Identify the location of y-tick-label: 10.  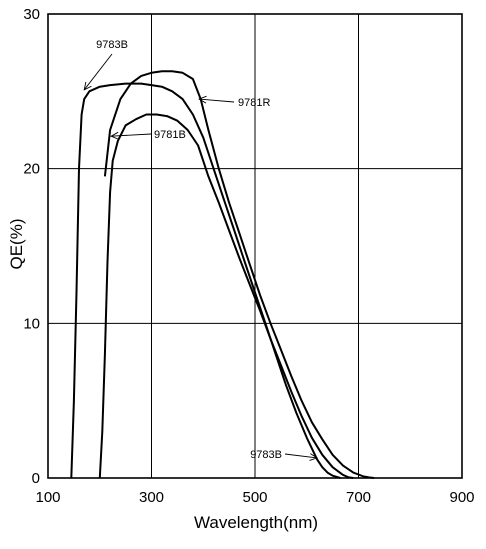
(31, 323).